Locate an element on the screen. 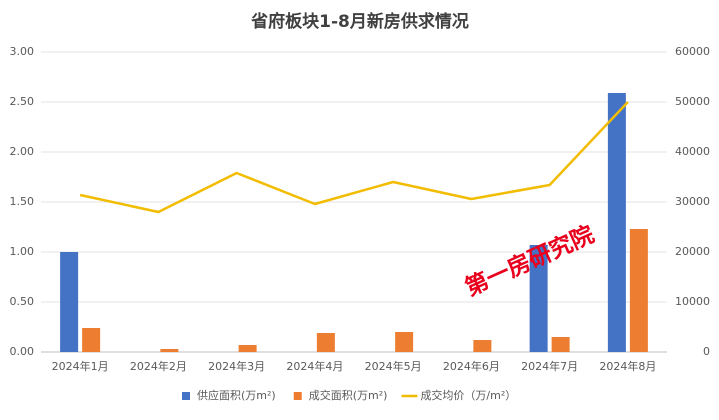  y-tick-label: 0.00 is located at coordinates (22, 351).